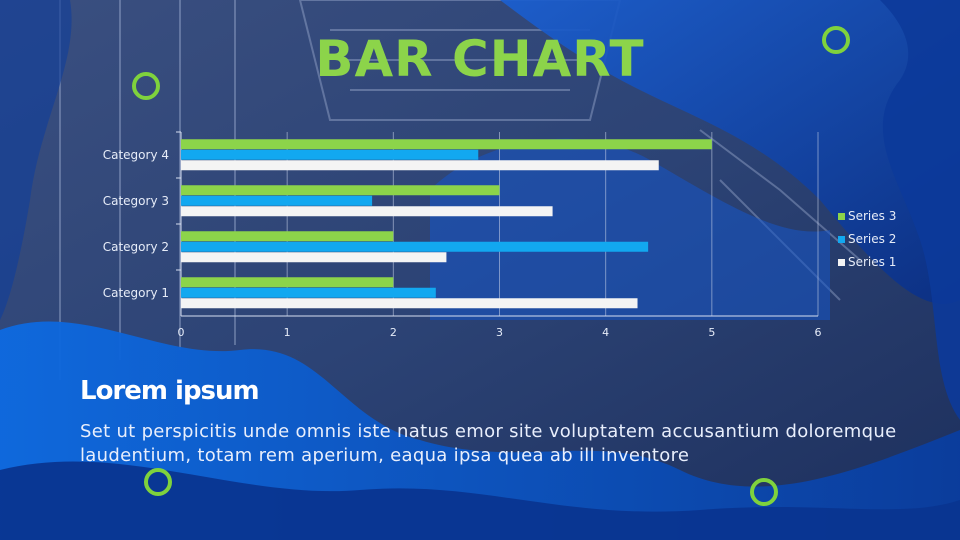 Image resolution: width=960 pixels, height=540 pixels. What do you see at coordinates (136, 155) in the screenshot?
I see `y-tick-label-4: Category 4` at bounding box center [136, 155].